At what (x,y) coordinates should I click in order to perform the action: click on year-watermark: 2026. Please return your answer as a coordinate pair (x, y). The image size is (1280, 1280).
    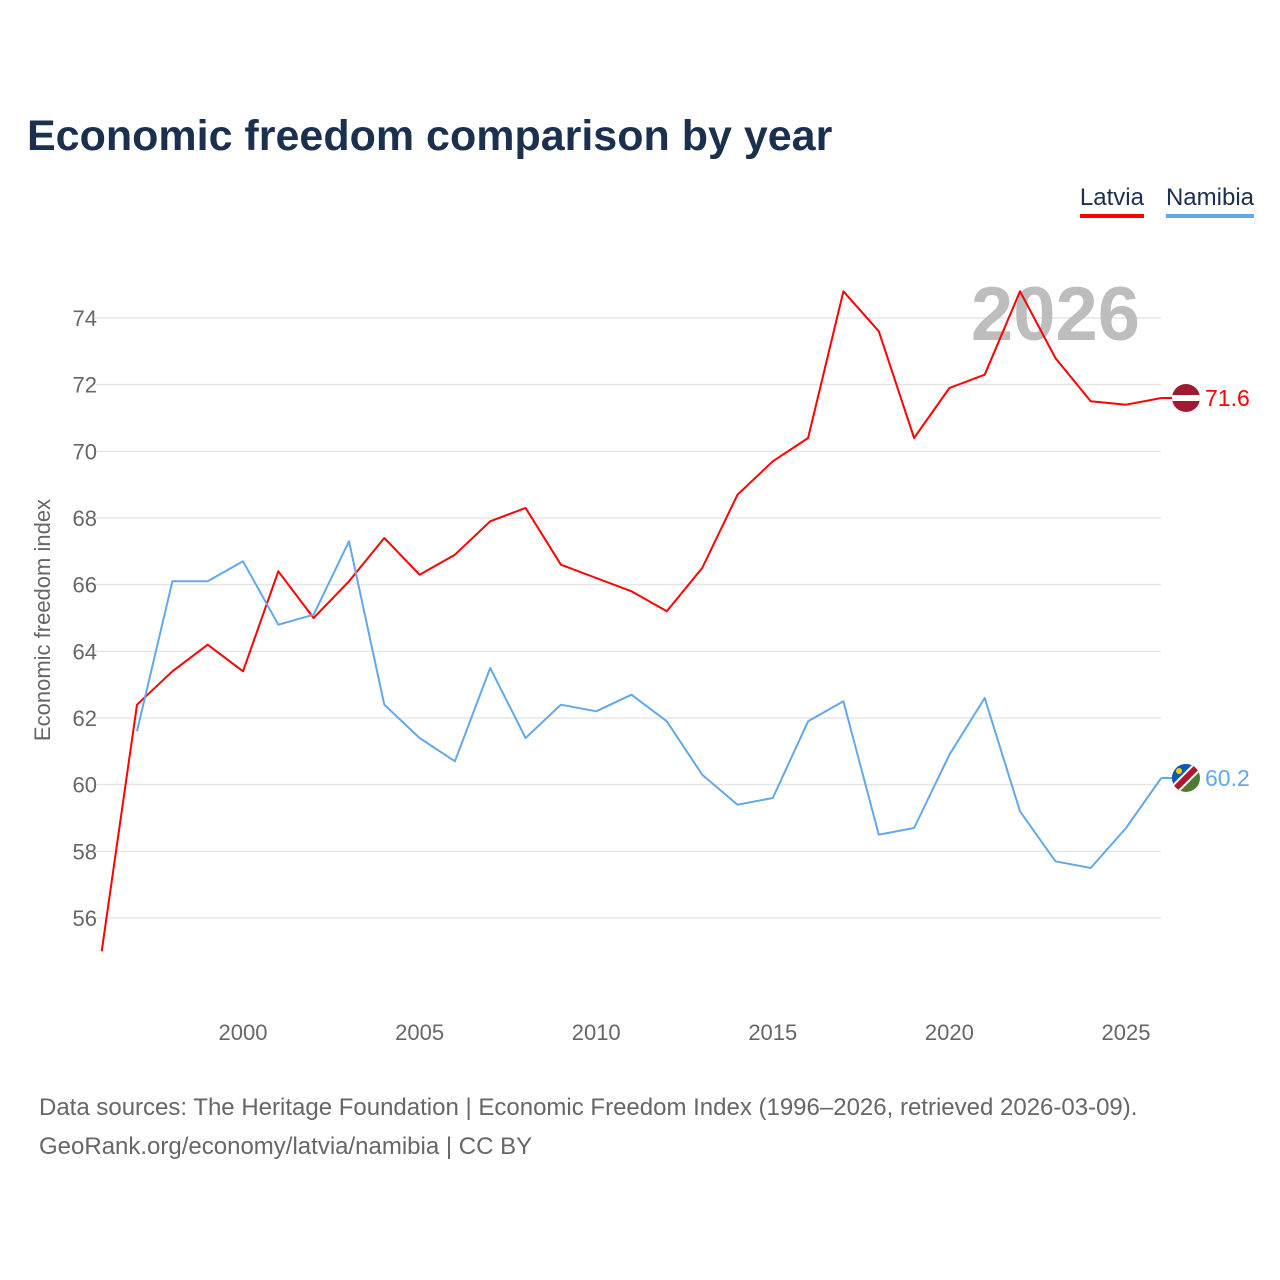
    Looking at the image, I should click on (1055, 314).